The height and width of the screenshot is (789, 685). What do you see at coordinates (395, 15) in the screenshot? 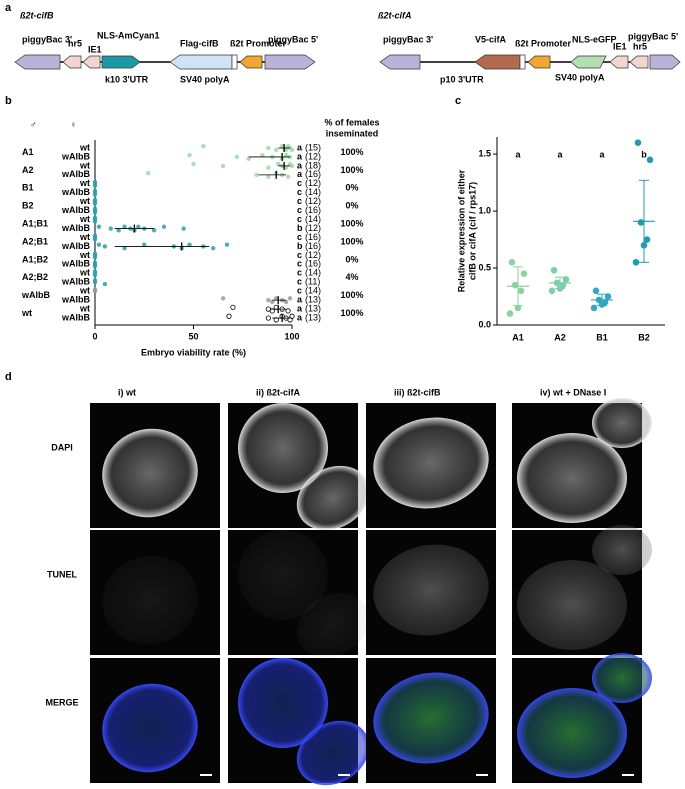
I see `construct-title: ß2t-cifA` at bounding box center [395, 15].